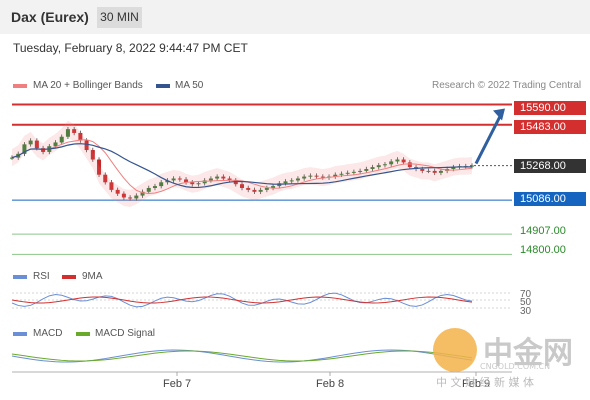 Image resolution: width=590 pixels, height=400 pixels. What do you see at coordinates (88, 85) in the screenshot?
I see `legend-ma20: MA 20 + Bollinger Bands` at bounding box center [88, 85].